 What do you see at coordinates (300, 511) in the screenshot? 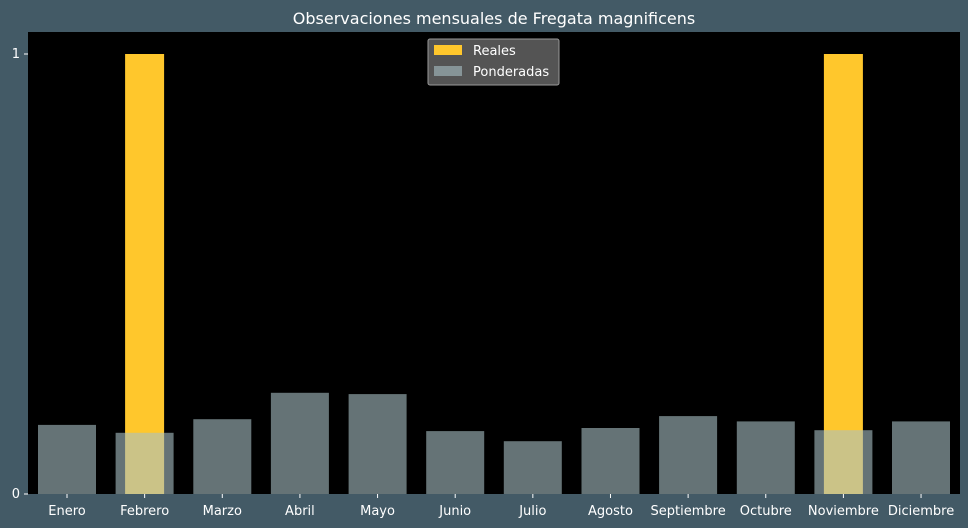
I see `x-tick-label: Abril` at bounding box center [300, 511].